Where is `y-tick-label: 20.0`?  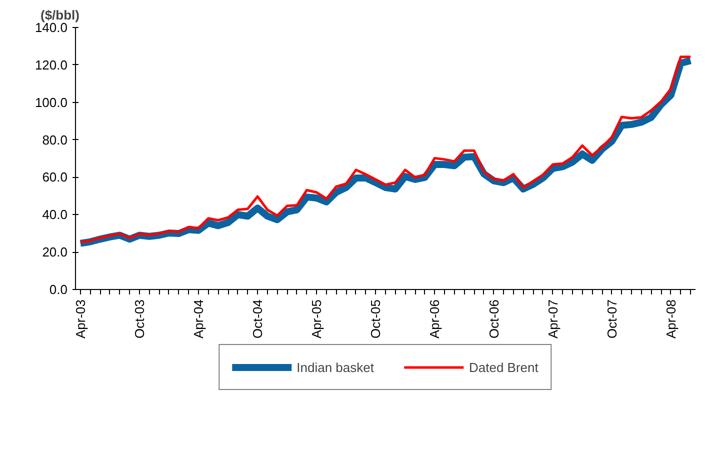
y-tick-label: 20.0 is located at coordinates (55, 252).